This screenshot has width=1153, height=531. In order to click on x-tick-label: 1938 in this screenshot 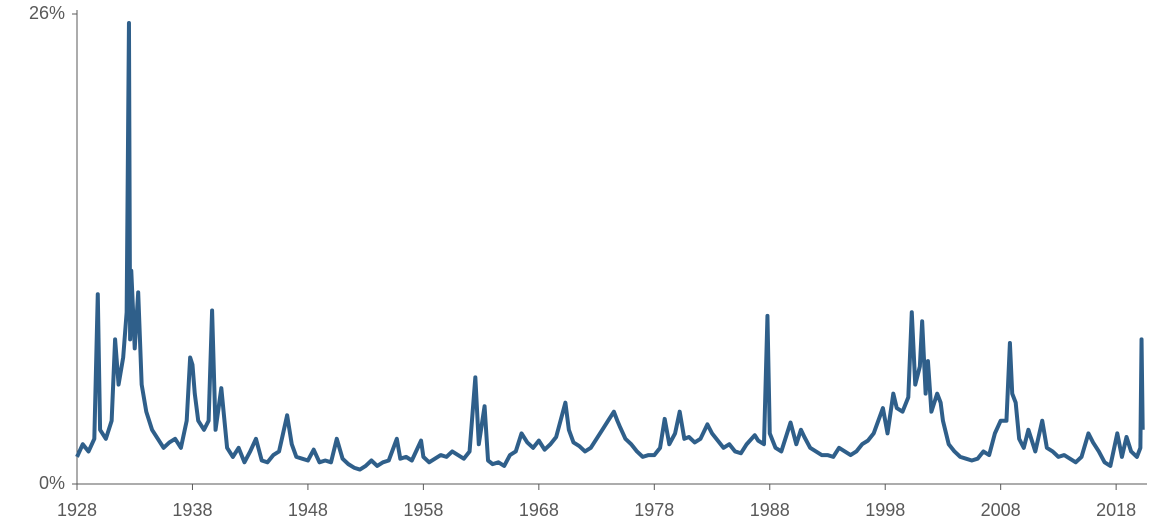, I will do `click(192, 510)`.